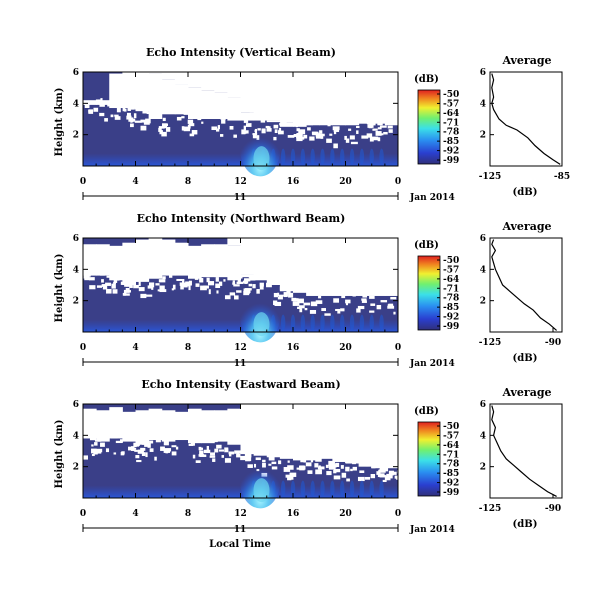 The width and height of the screenshot is (615, 602). Describe the element at coordinates (59, 122) in the screenshot. I see `y-axis-label: Height (km)` at that location.